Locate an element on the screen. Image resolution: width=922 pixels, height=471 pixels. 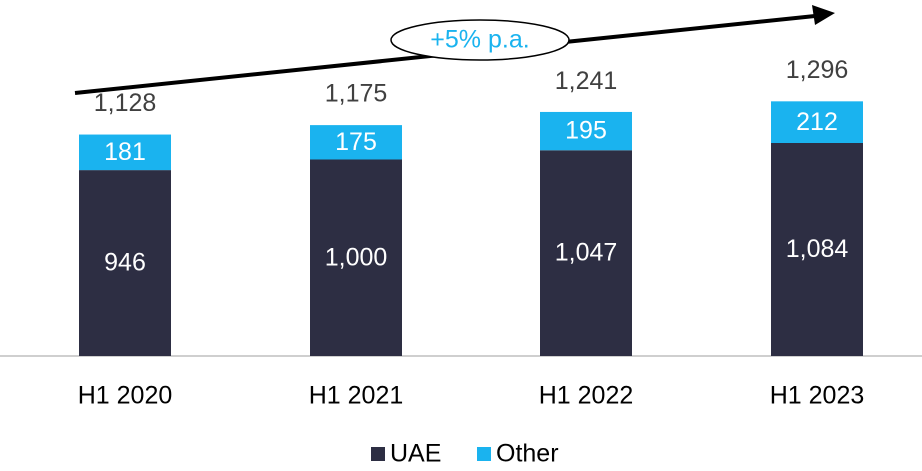
annotation: +5% p.a. is located at coordinates (479, 40).